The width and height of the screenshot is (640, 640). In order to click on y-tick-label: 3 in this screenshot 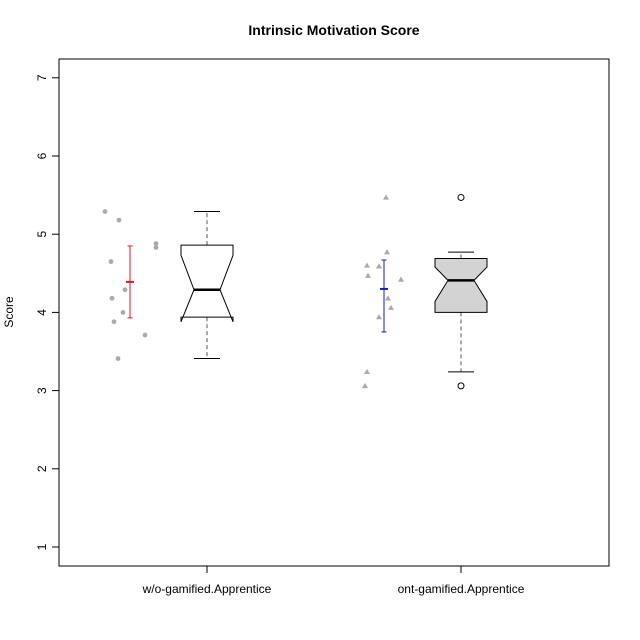, I will do `click(42, 390)`.